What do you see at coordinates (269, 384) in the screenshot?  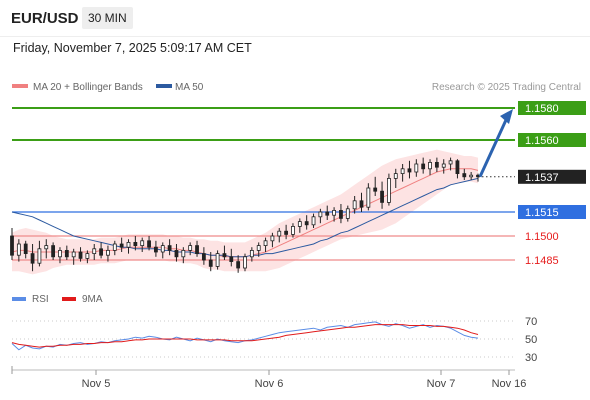 I see `x-axis-label: Nov 6` at bounding box center [269, 384].